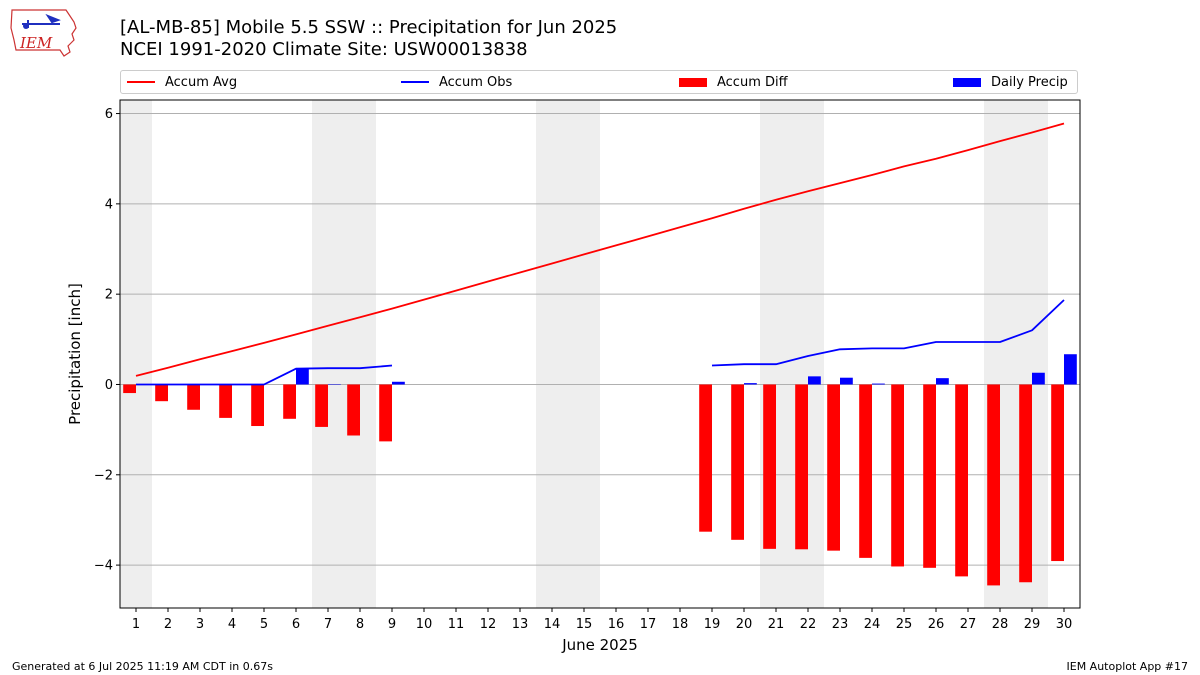 The height and width of the screenshot is (675, 1200). What do you see at coordinates (200, 624) in the screenshot?
I see `x-tick-label-3: 3` at bounding box center [200, 624].